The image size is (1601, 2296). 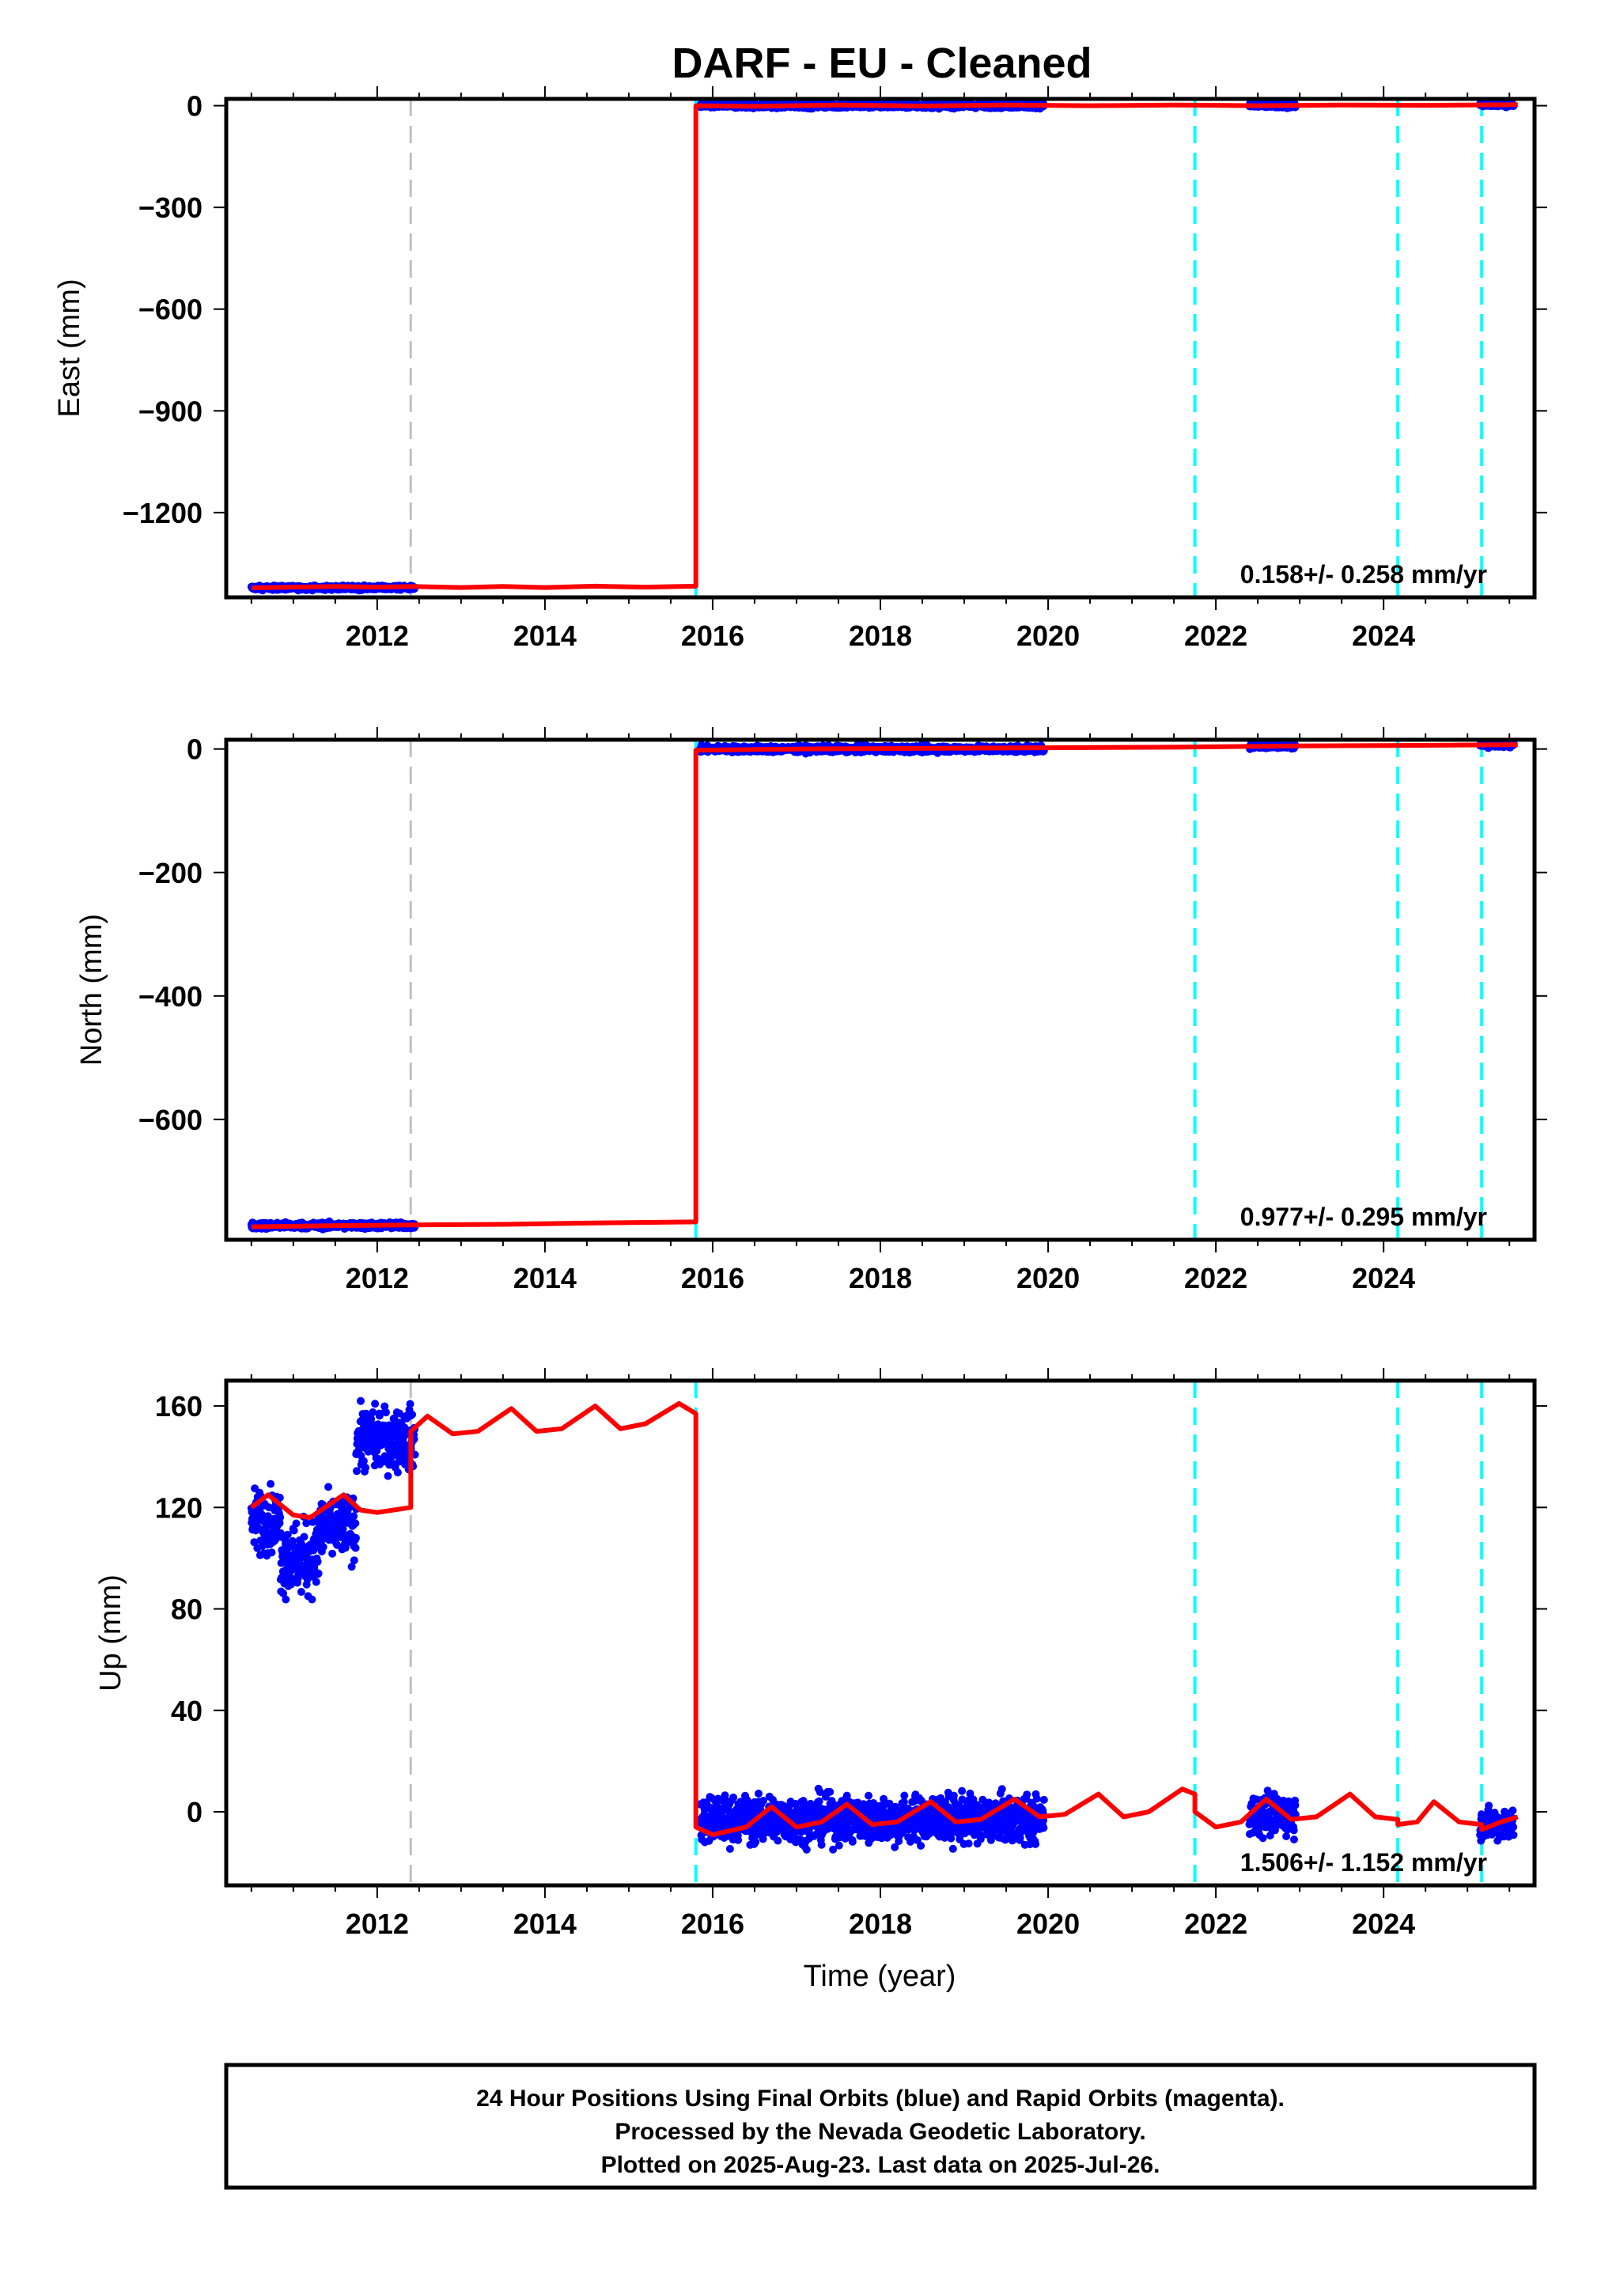 I want to click on up-y-tick-label: 0, so click(x=194, y=1812).